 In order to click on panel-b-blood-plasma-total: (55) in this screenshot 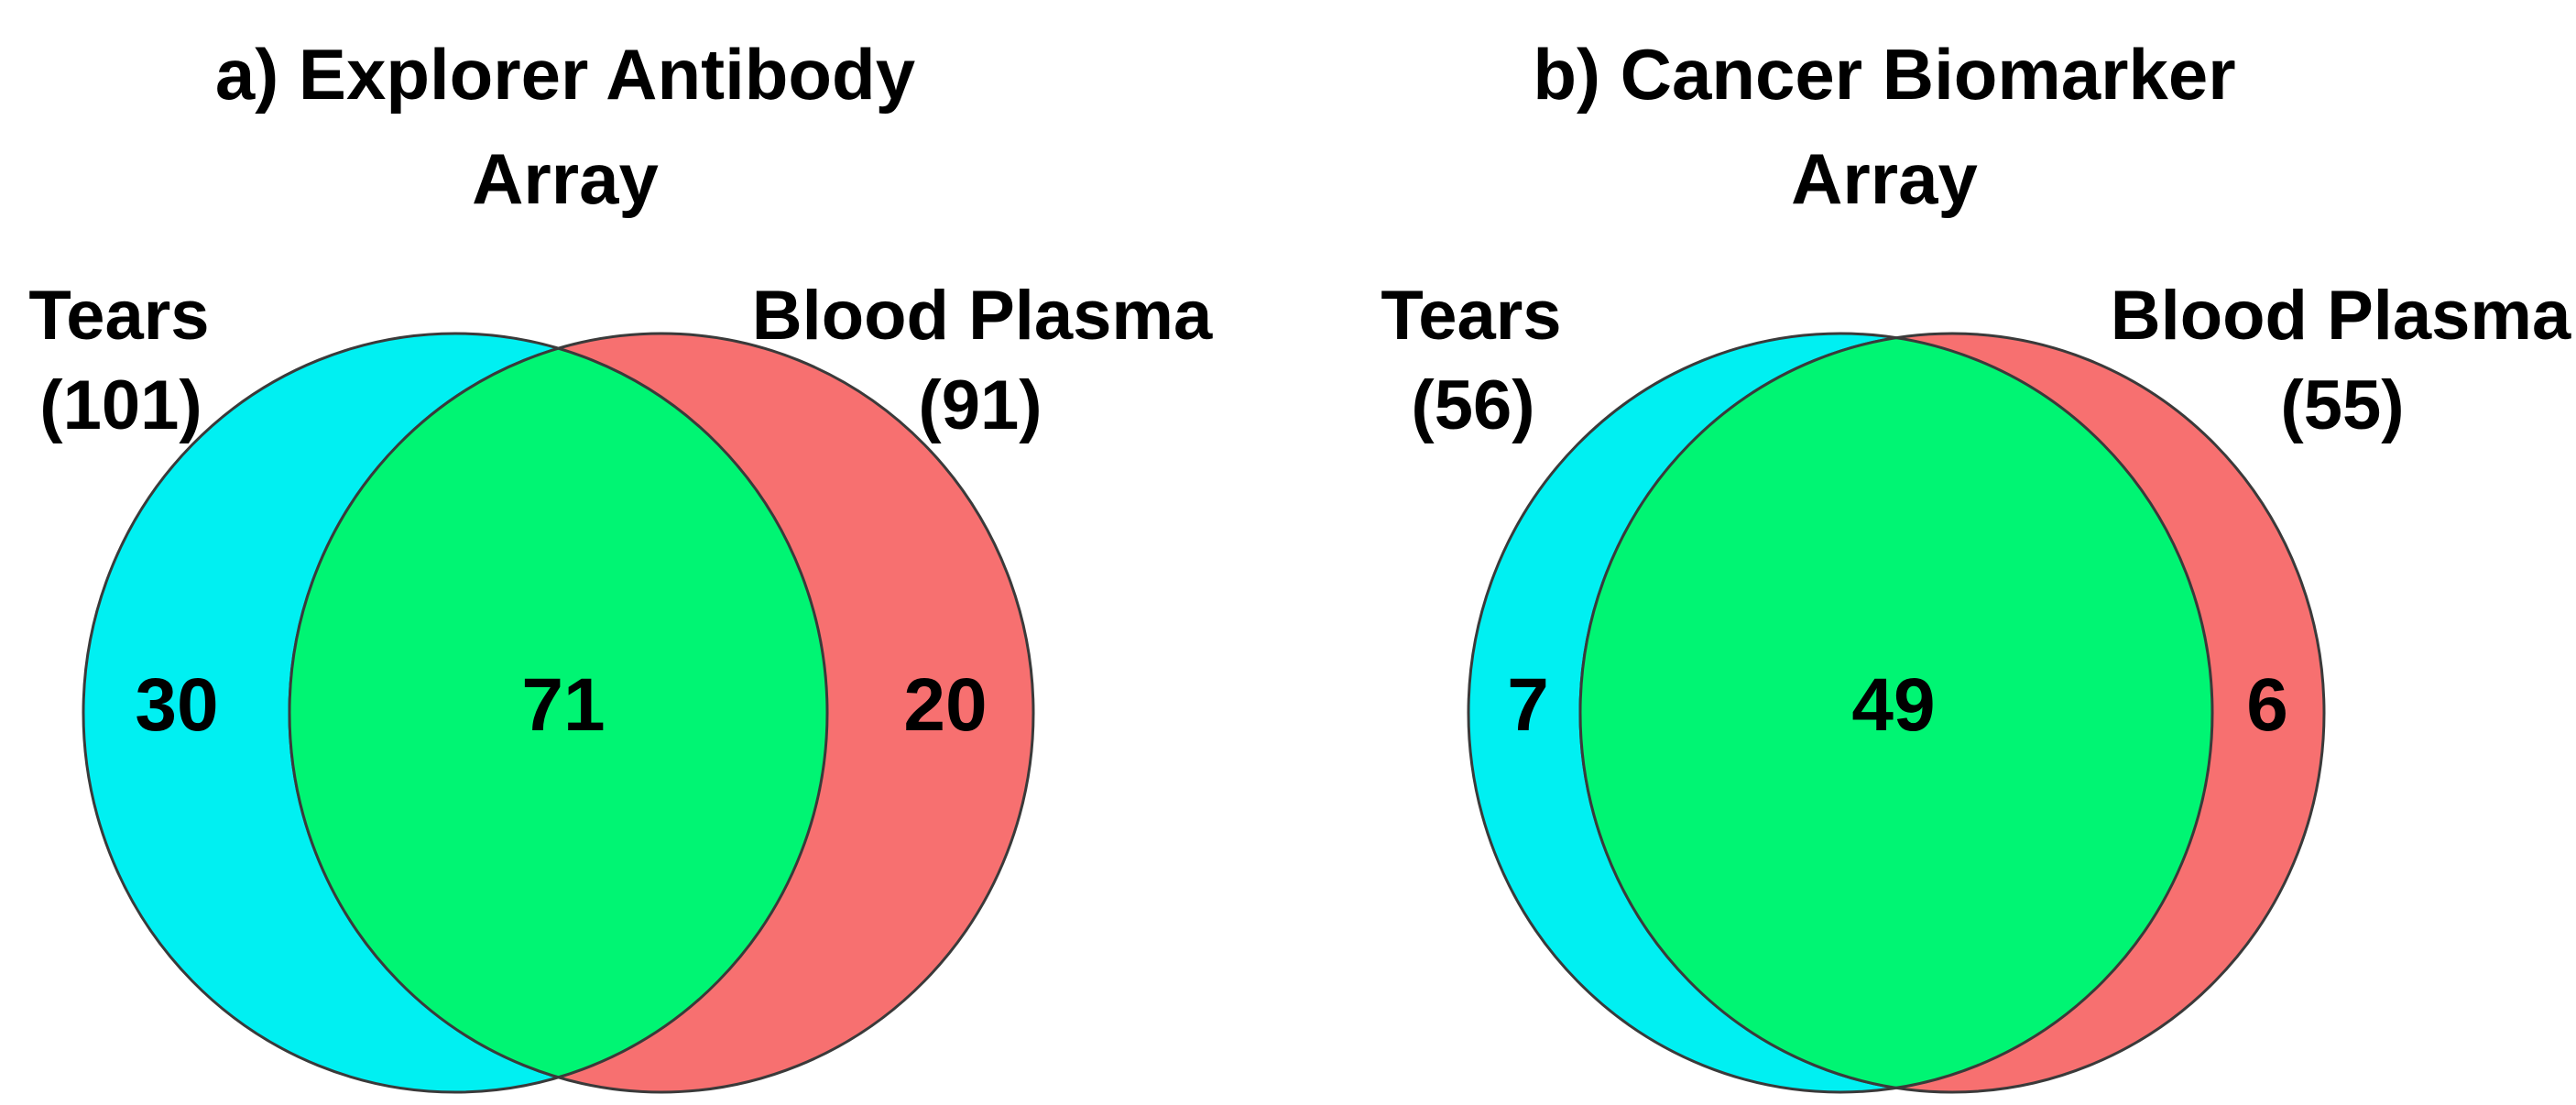, I will do `click(2342, 405)`.